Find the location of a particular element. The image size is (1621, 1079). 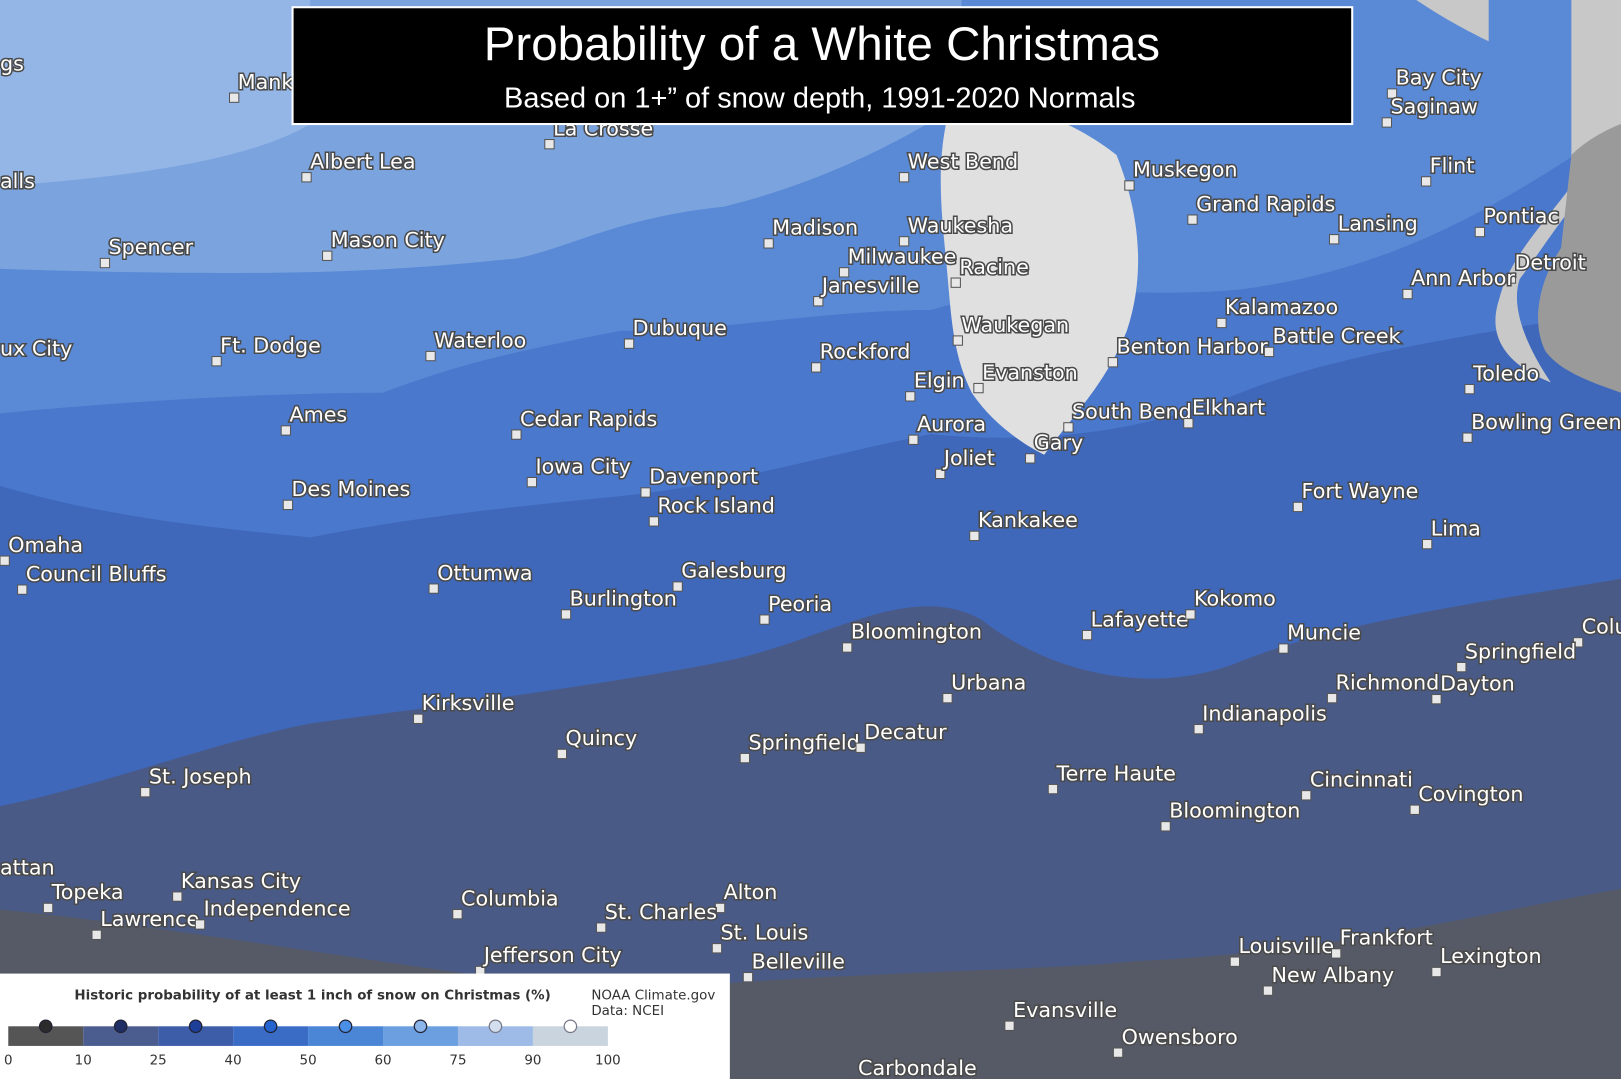

city-label: Mason City is located at coordinates (388, 240).